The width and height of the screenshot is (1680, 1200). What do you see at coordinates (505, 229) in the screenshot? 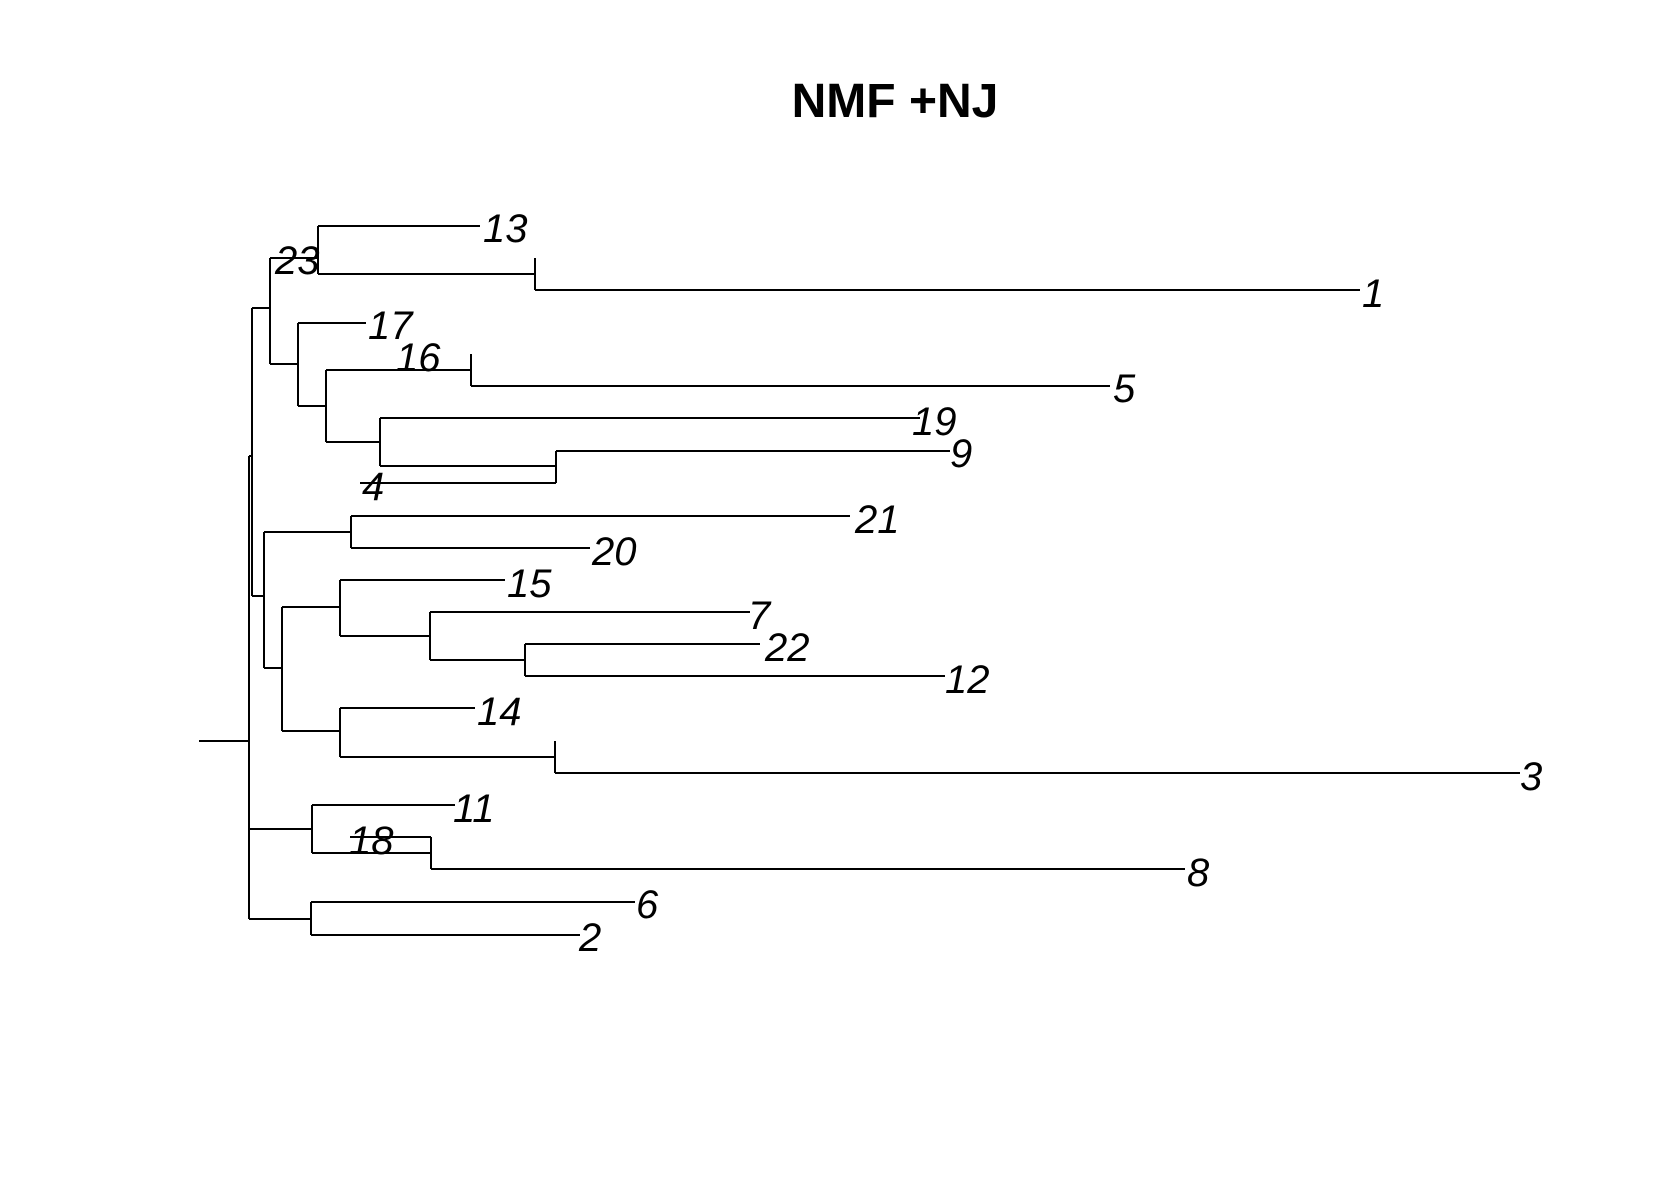
I see `tip-label-13: 13` at bounding box center [505, 229].